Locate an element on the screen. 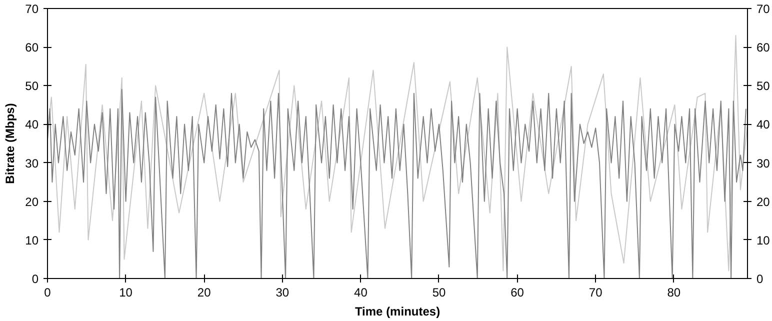 This screenshot has width=772, height=321. x-tick-label: 0 is located at coordinates (48, 293).